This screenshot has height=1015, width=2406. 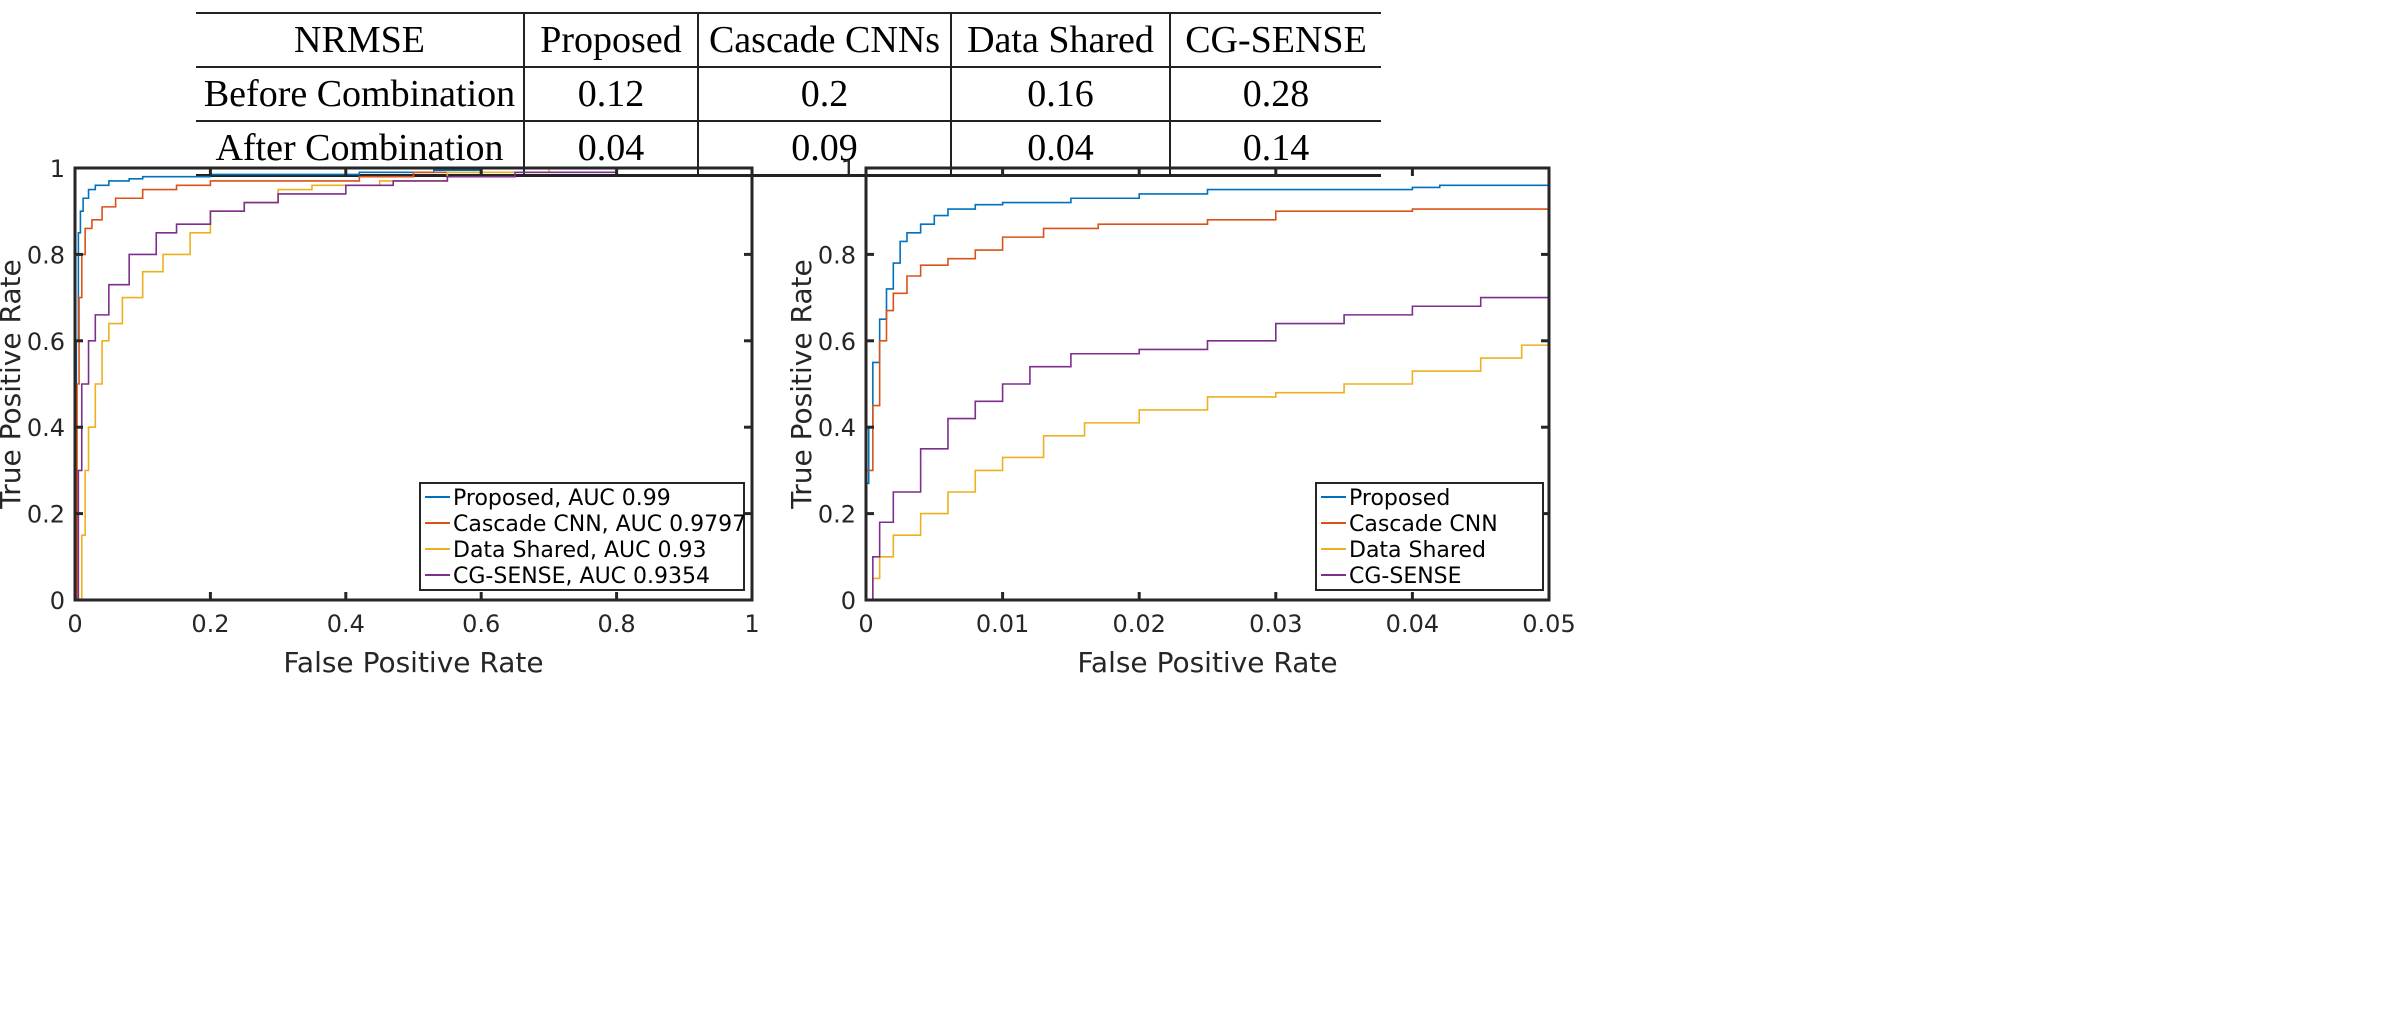 I want to click on legend-entry: CG-SENSE, AUC 0.9354, so click(x=581, y=576).